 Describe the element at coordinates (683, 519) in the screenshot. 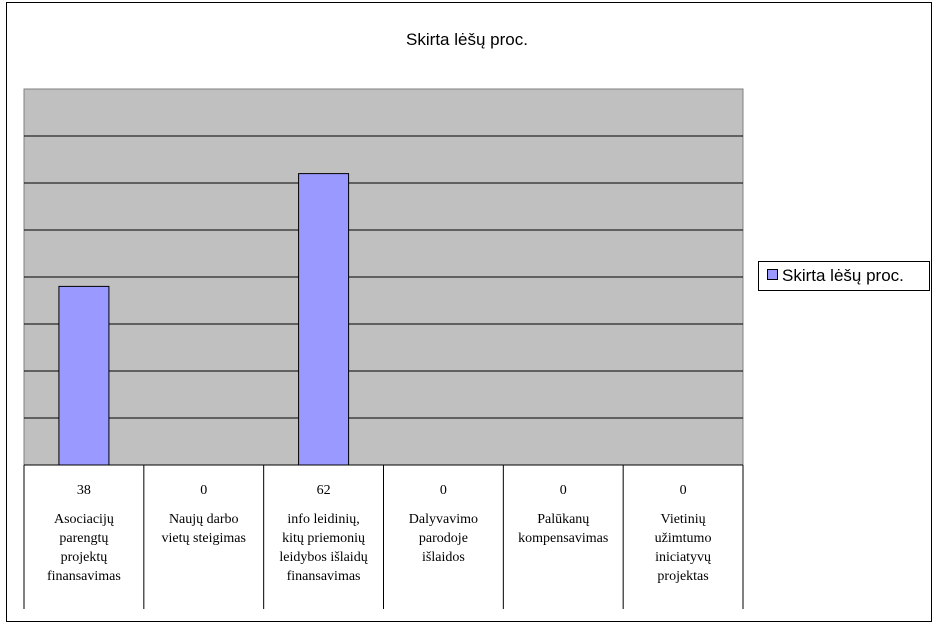

I see `category-label-line: Vietinių` at that location.